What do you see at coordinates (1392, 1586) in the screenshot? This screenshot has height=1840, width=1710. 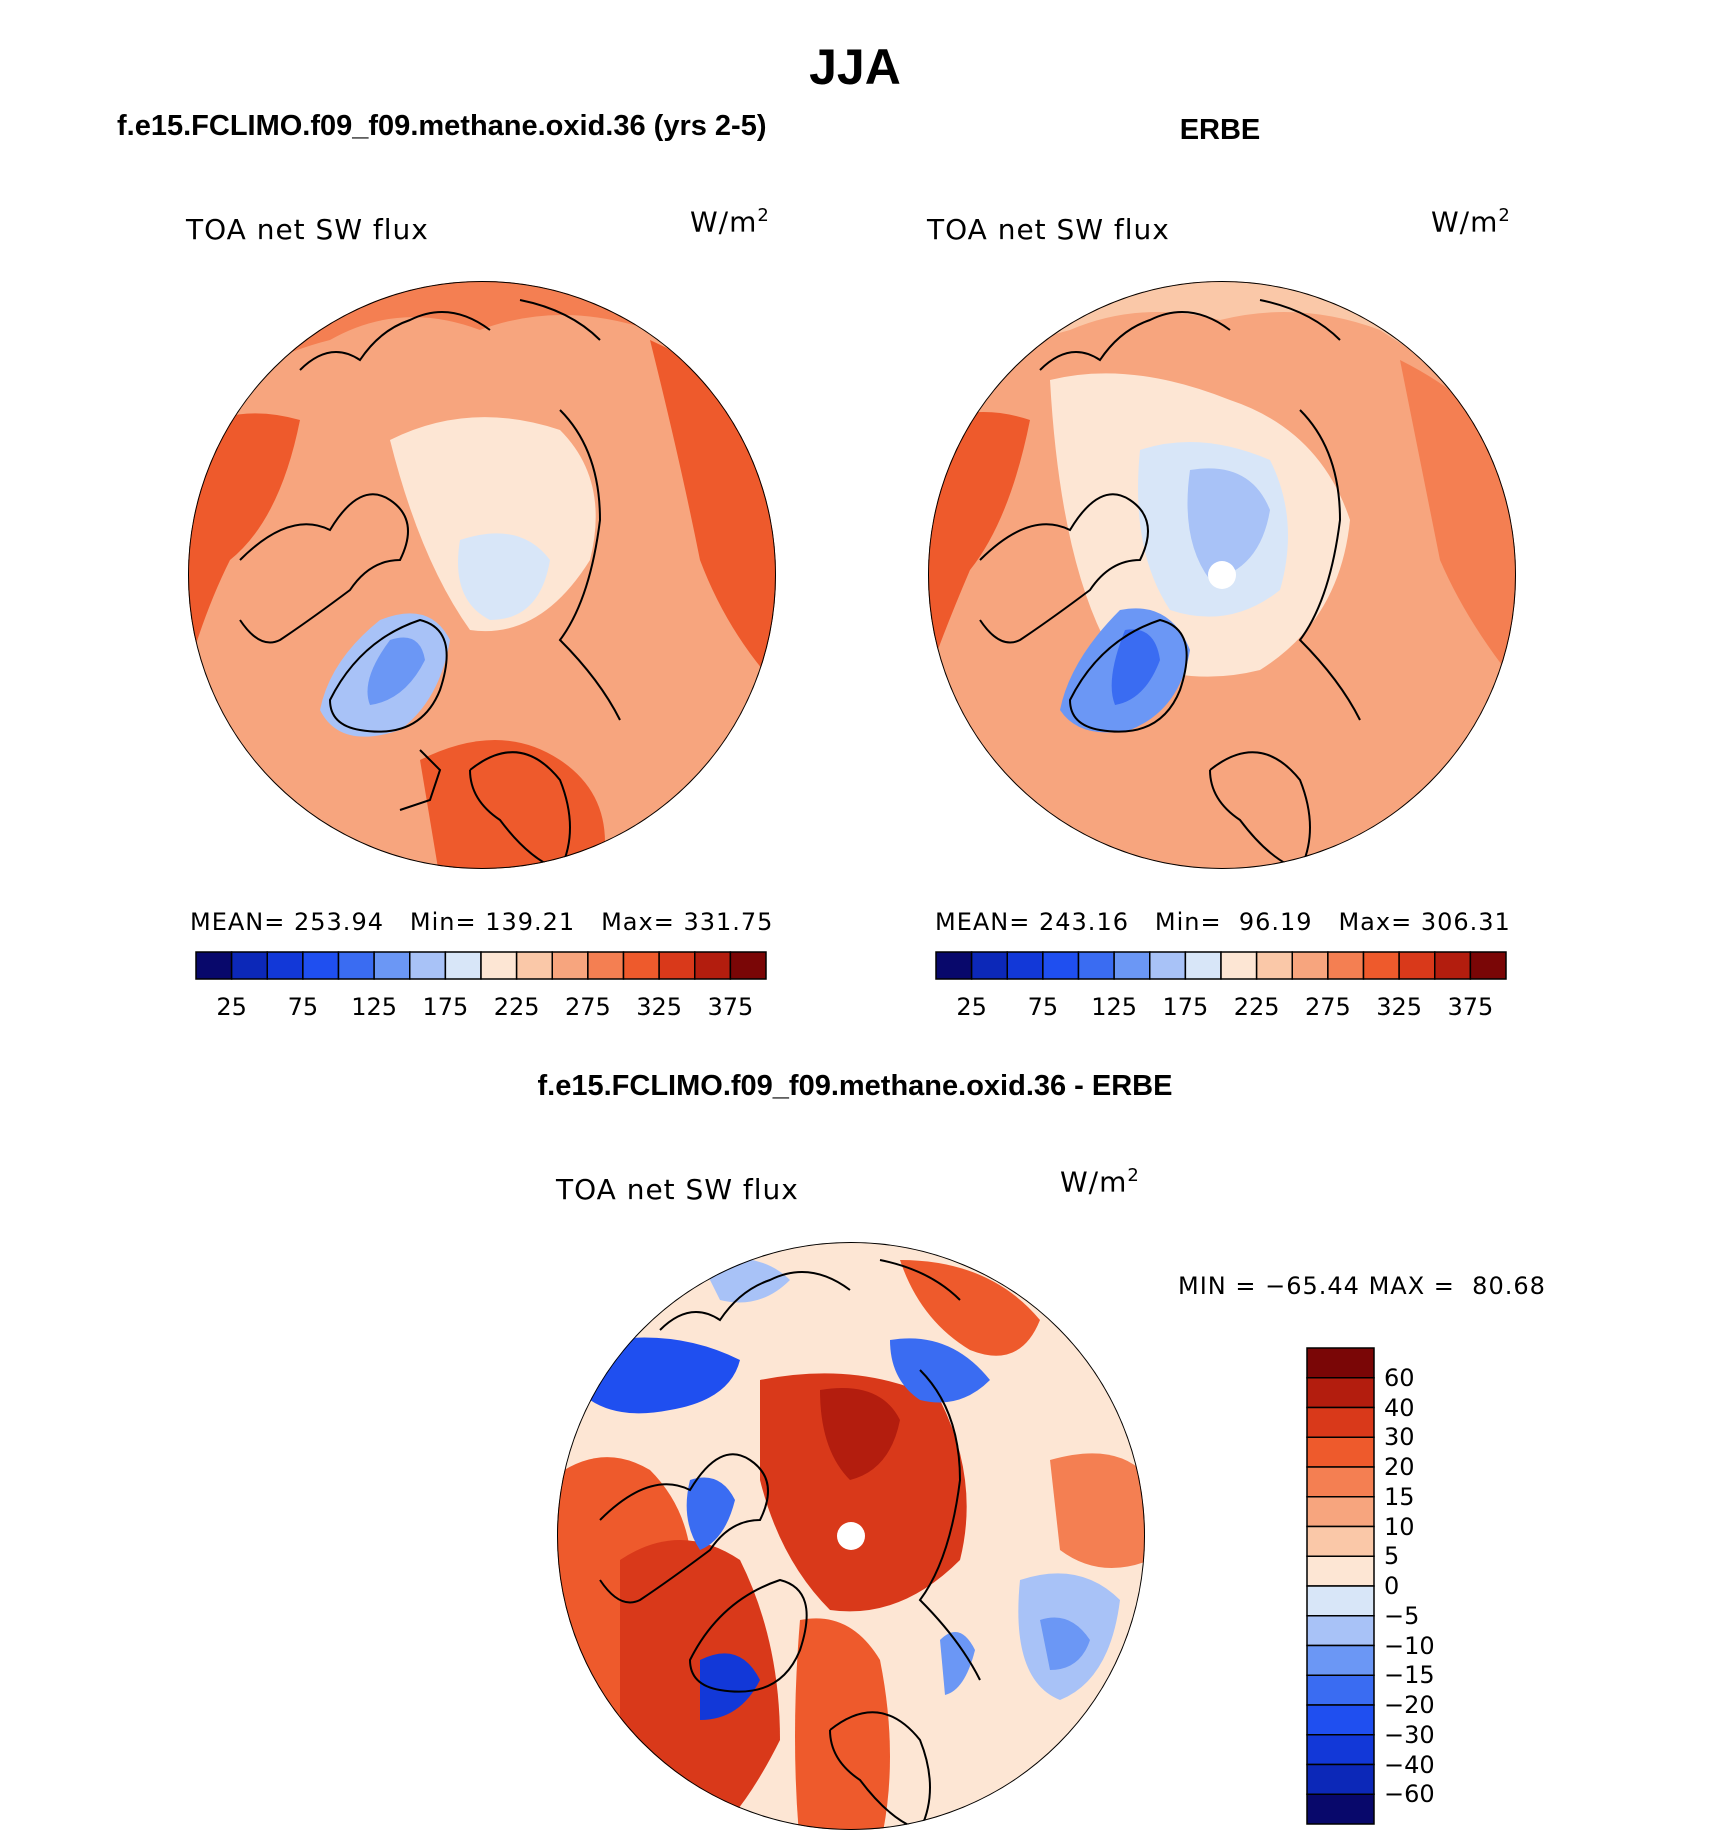 I see `diff-colorbar-tick-label: 0` at bounding box center [1392, 1586].